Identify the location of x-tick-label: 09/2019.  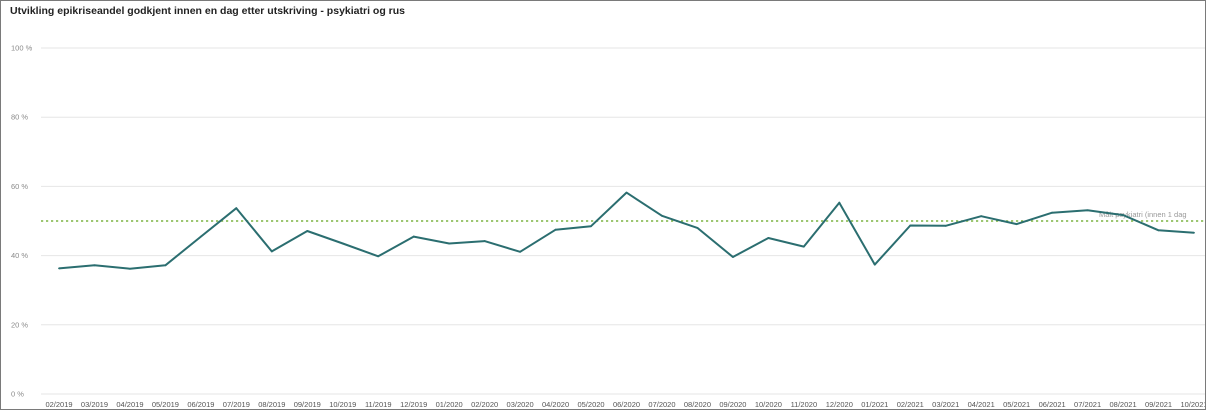
(307, 404).